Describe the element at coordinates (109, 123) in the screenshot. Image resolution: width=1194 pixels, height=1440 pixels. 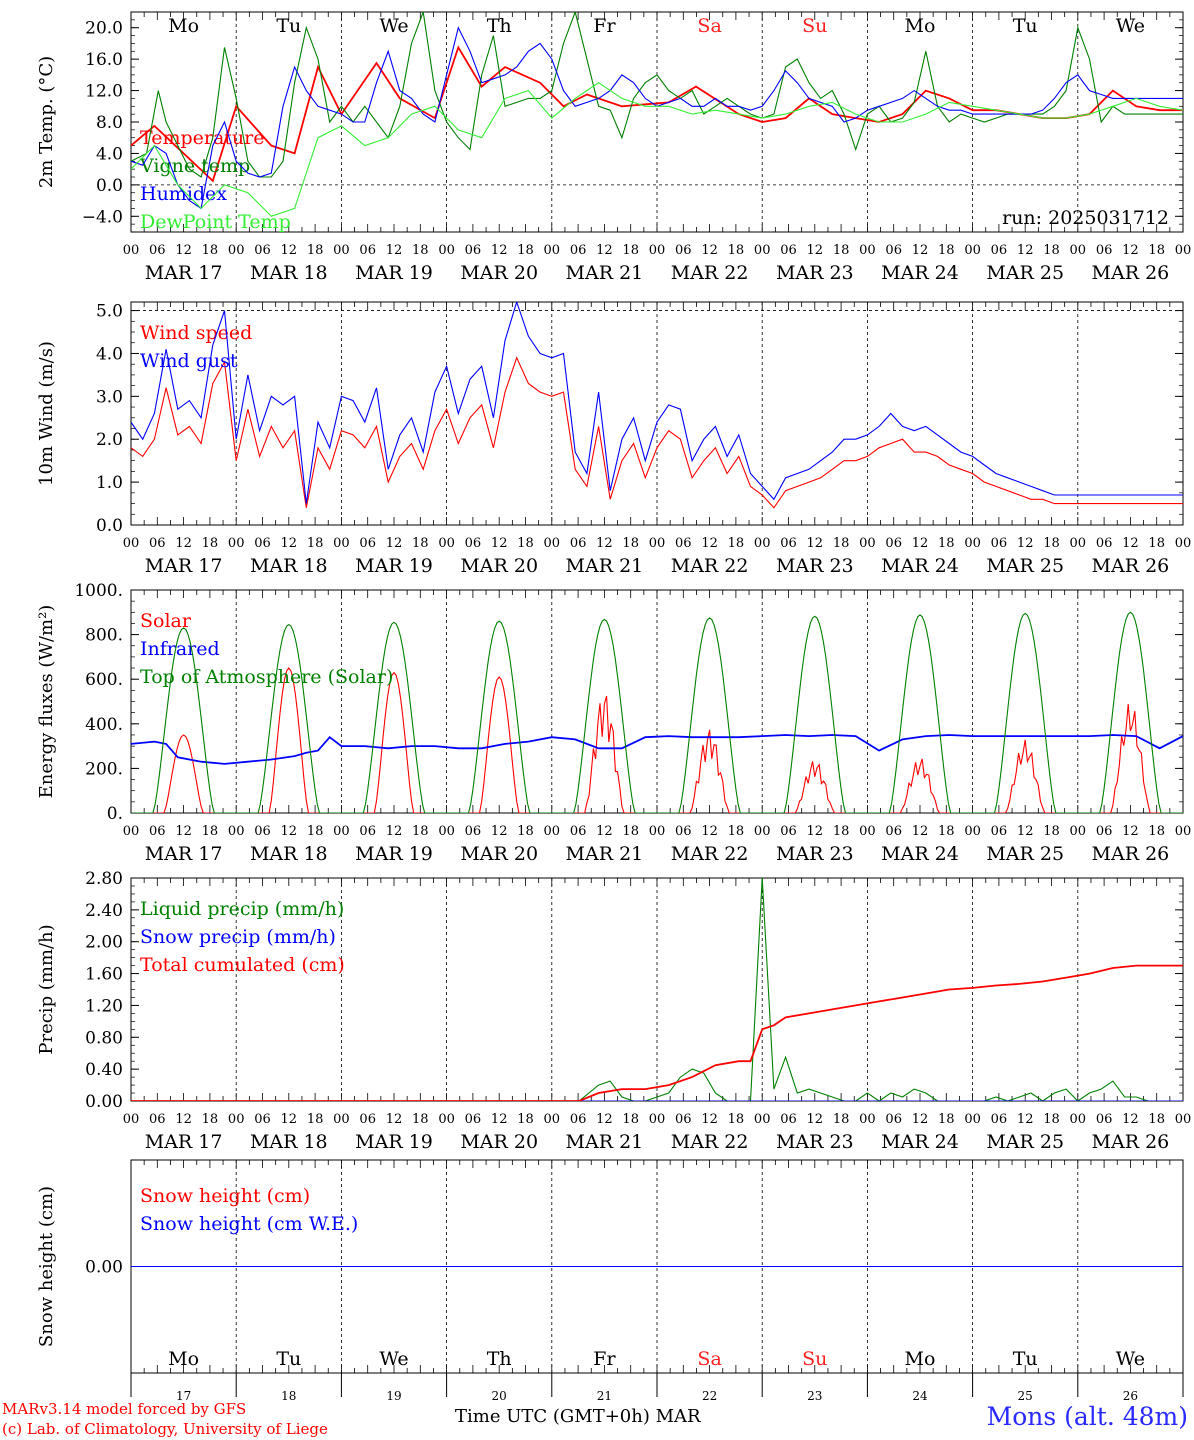
I see `y-tick-label: 8.0` at that location.